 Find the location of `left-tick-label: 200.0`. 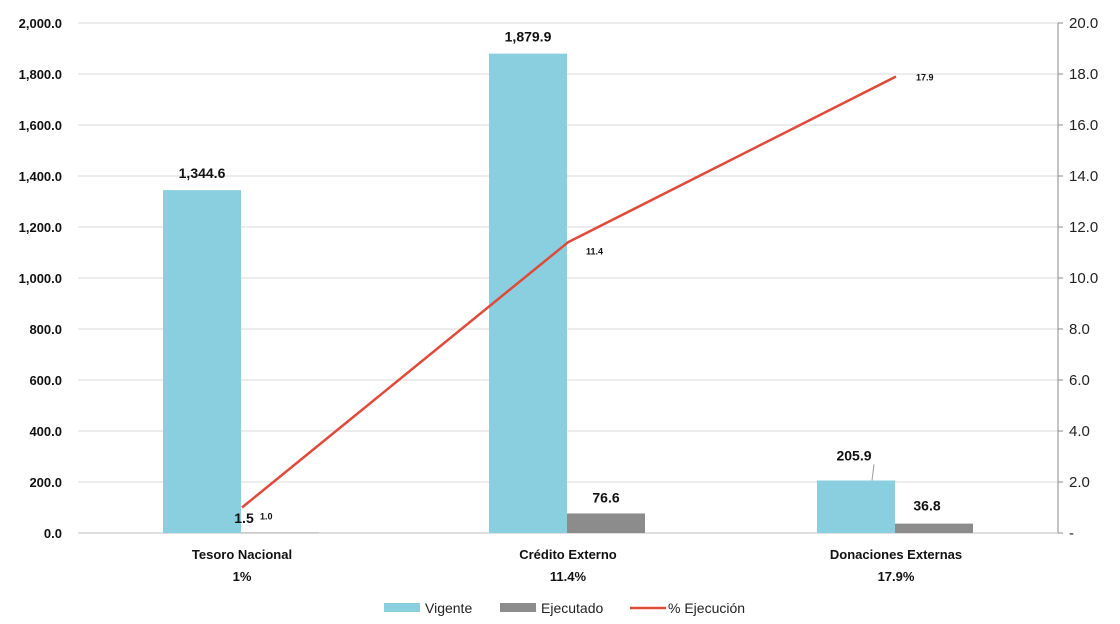

left-tick-label: 200.0 is located at coordinates (45, 482).